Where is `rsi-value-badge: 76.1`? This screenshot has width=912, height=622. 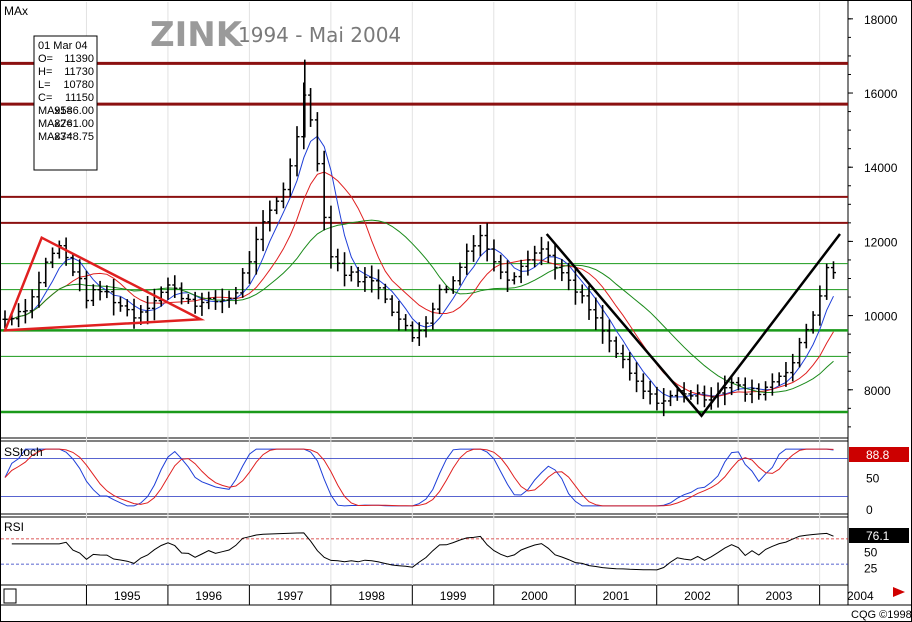
rsi-value-badge: 76.1 is located at coordinates (879, 535).